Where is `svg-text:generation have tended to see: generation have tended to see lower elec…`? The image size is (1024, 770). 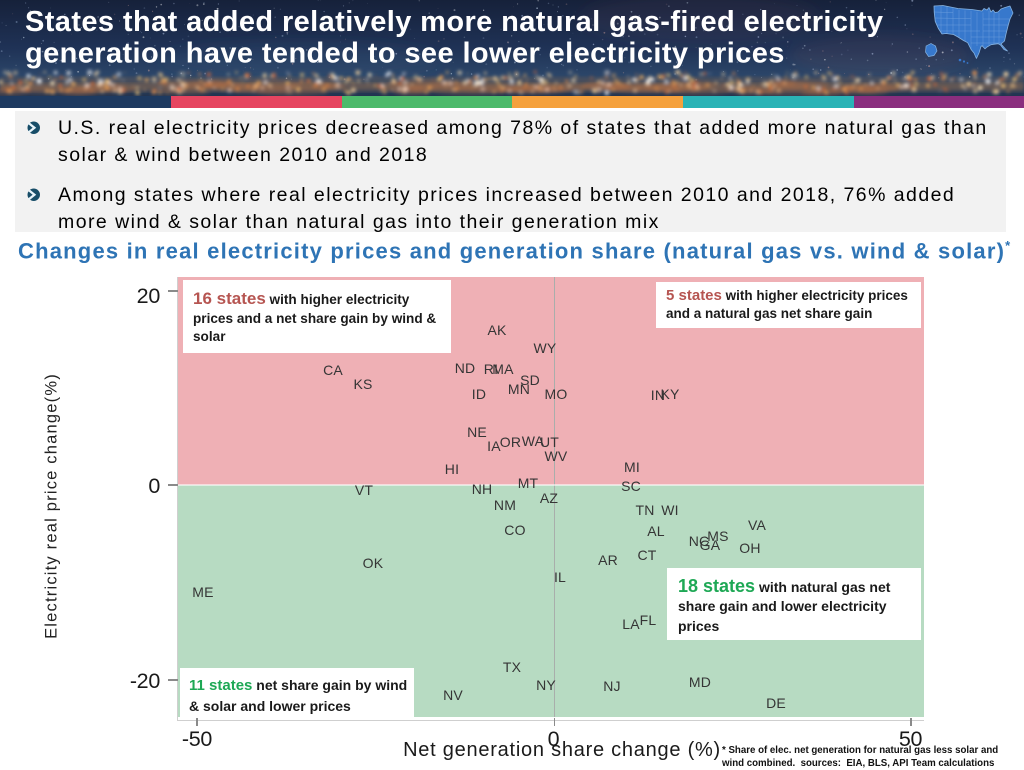 svg-text:generation have tended to see: generation have tended to see lower elec… is located at coordinates (405, 54).